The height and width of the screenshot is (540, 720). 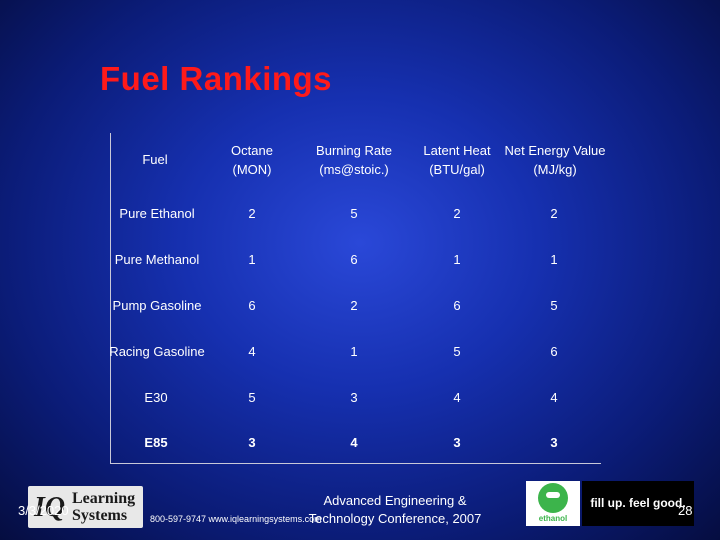 I want to click on row-net-energy: 2, so click(x=554, y=213).